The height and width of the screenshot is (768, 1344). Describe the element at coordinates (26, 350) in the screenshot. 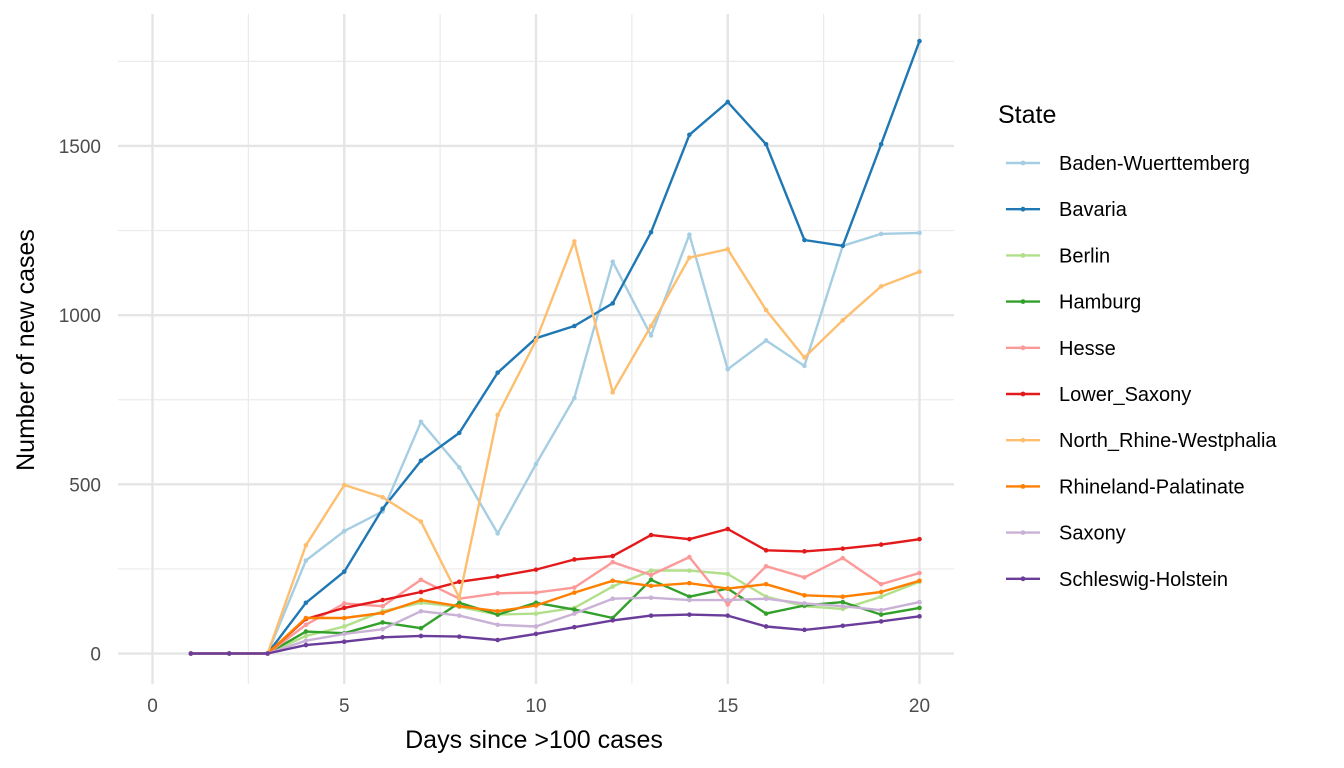

I see `y-axis-title: Number of new cases` at that location.